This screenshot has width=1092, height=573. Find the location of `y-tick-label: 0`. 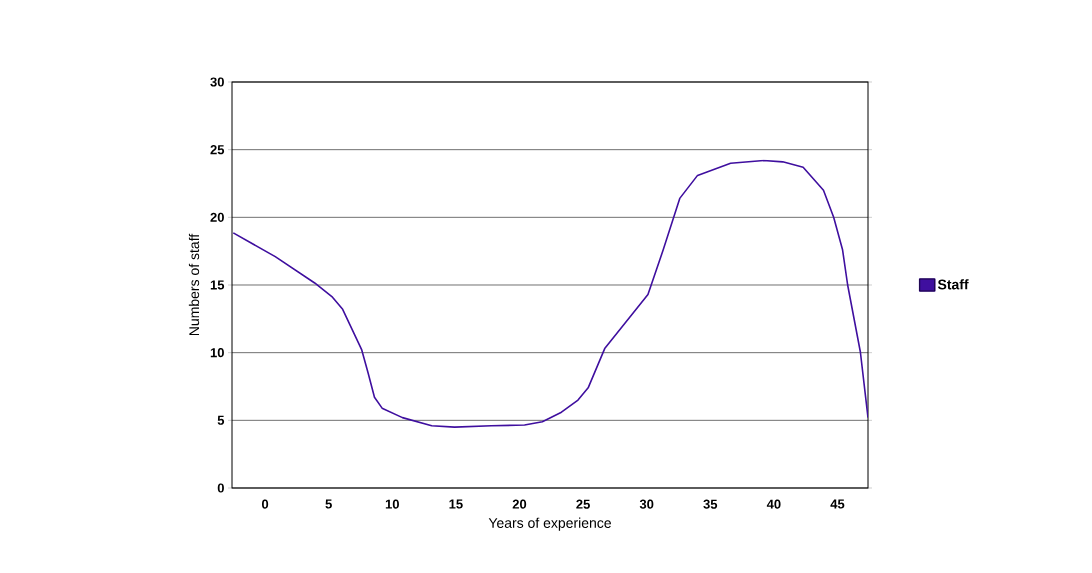

y-tick-label: 0 is located at coordinates (220, 488).